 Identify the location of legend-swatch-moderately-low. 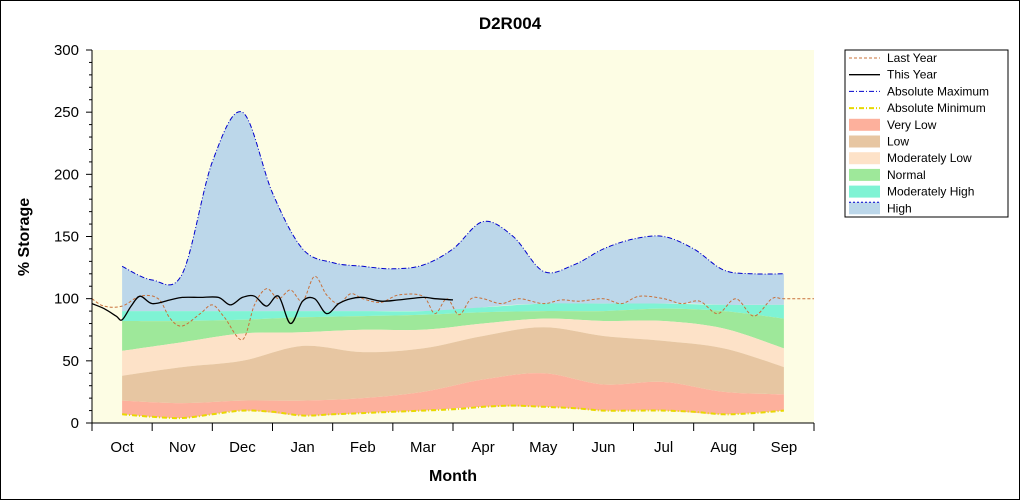
(864, 158).